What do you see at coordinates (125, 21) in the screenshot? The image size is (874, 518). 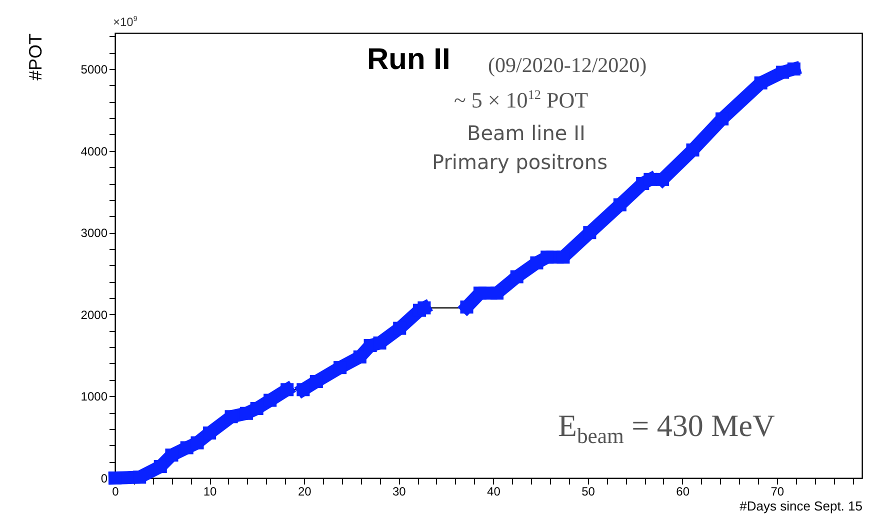 I see `text: ×10$^{9}$` at bounding box center [125, 21].